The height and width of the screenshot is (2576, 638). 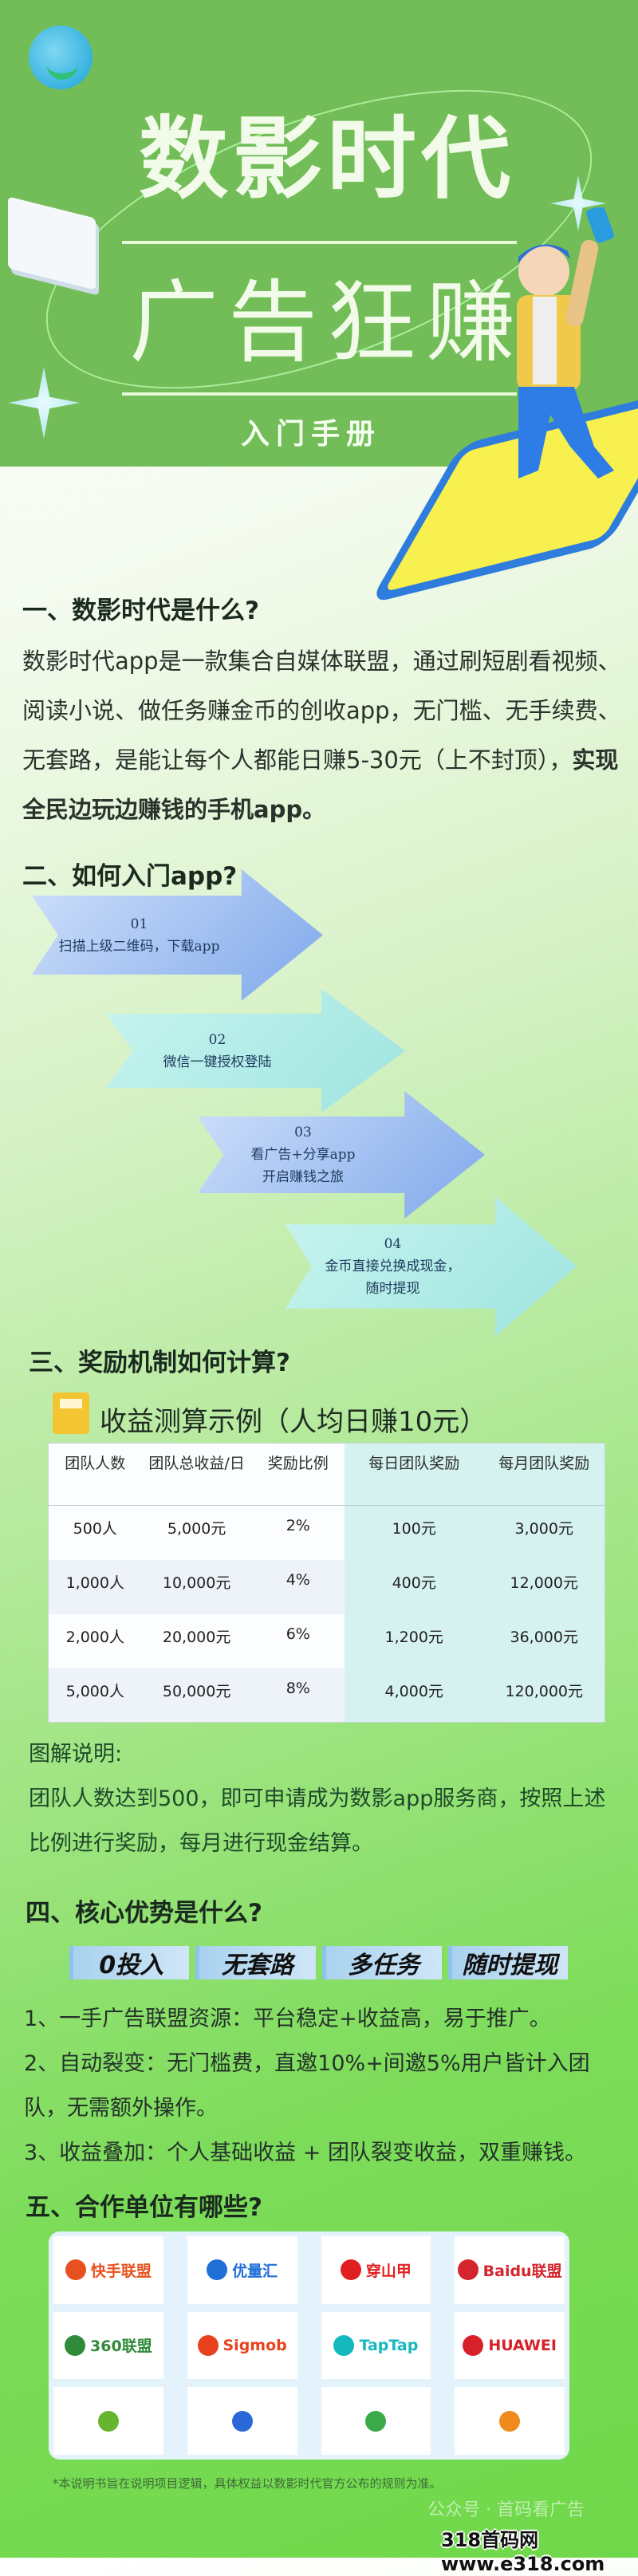 I want to click on table-cell: 400元, so click(x=414, y=1586).